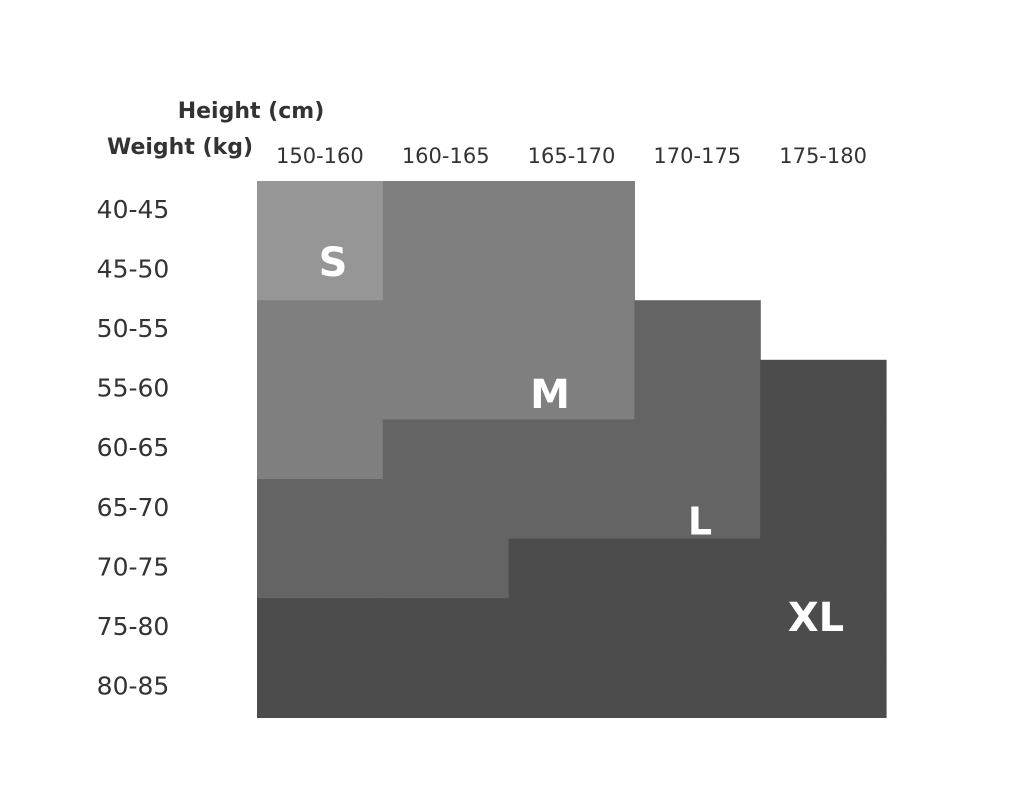  Describe the element at coordinates (133, 328) in the screenshot. I see `row-label: 50-55` at that location.